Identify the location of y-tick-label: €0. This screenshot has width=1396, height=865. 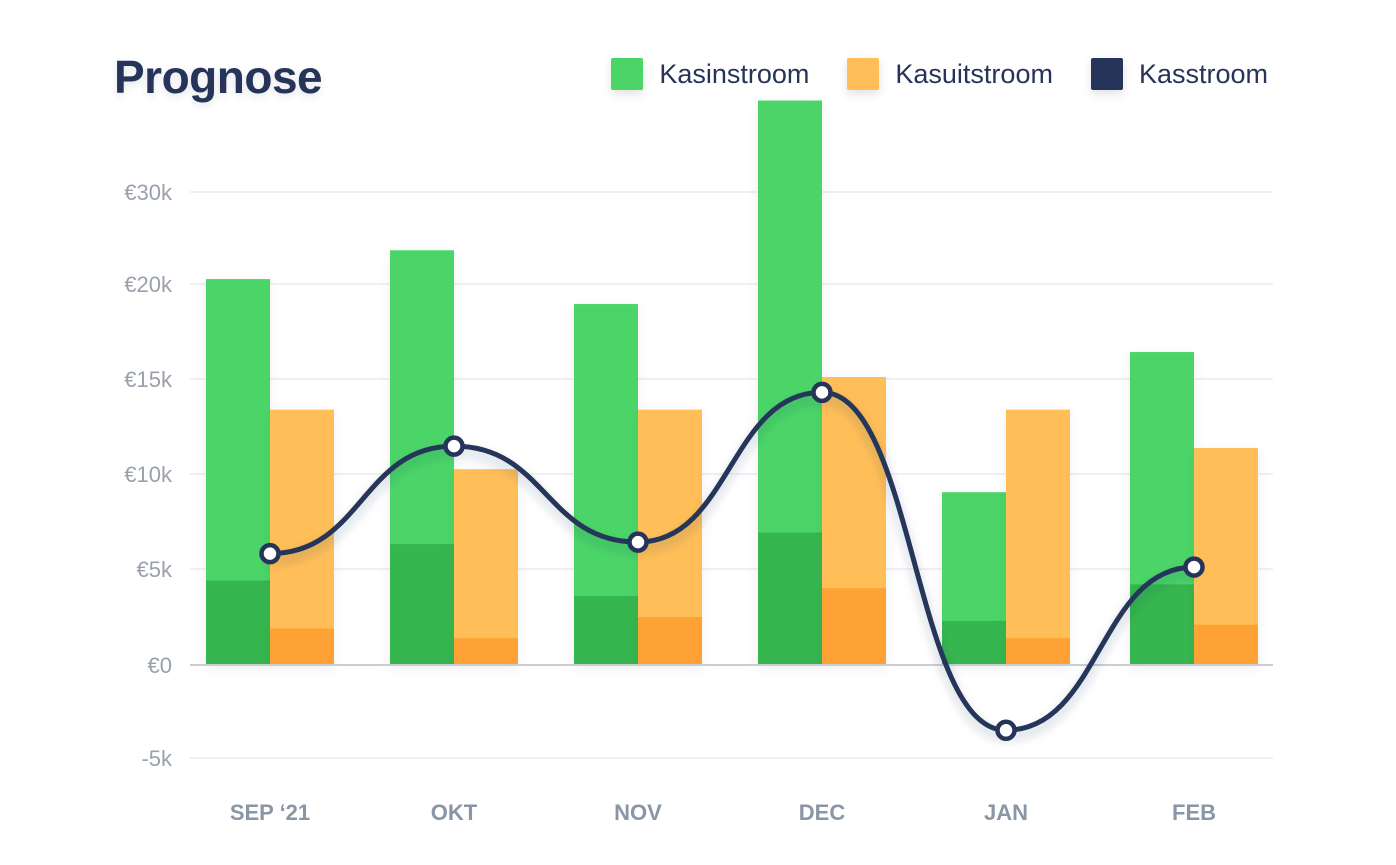
(160, 665).